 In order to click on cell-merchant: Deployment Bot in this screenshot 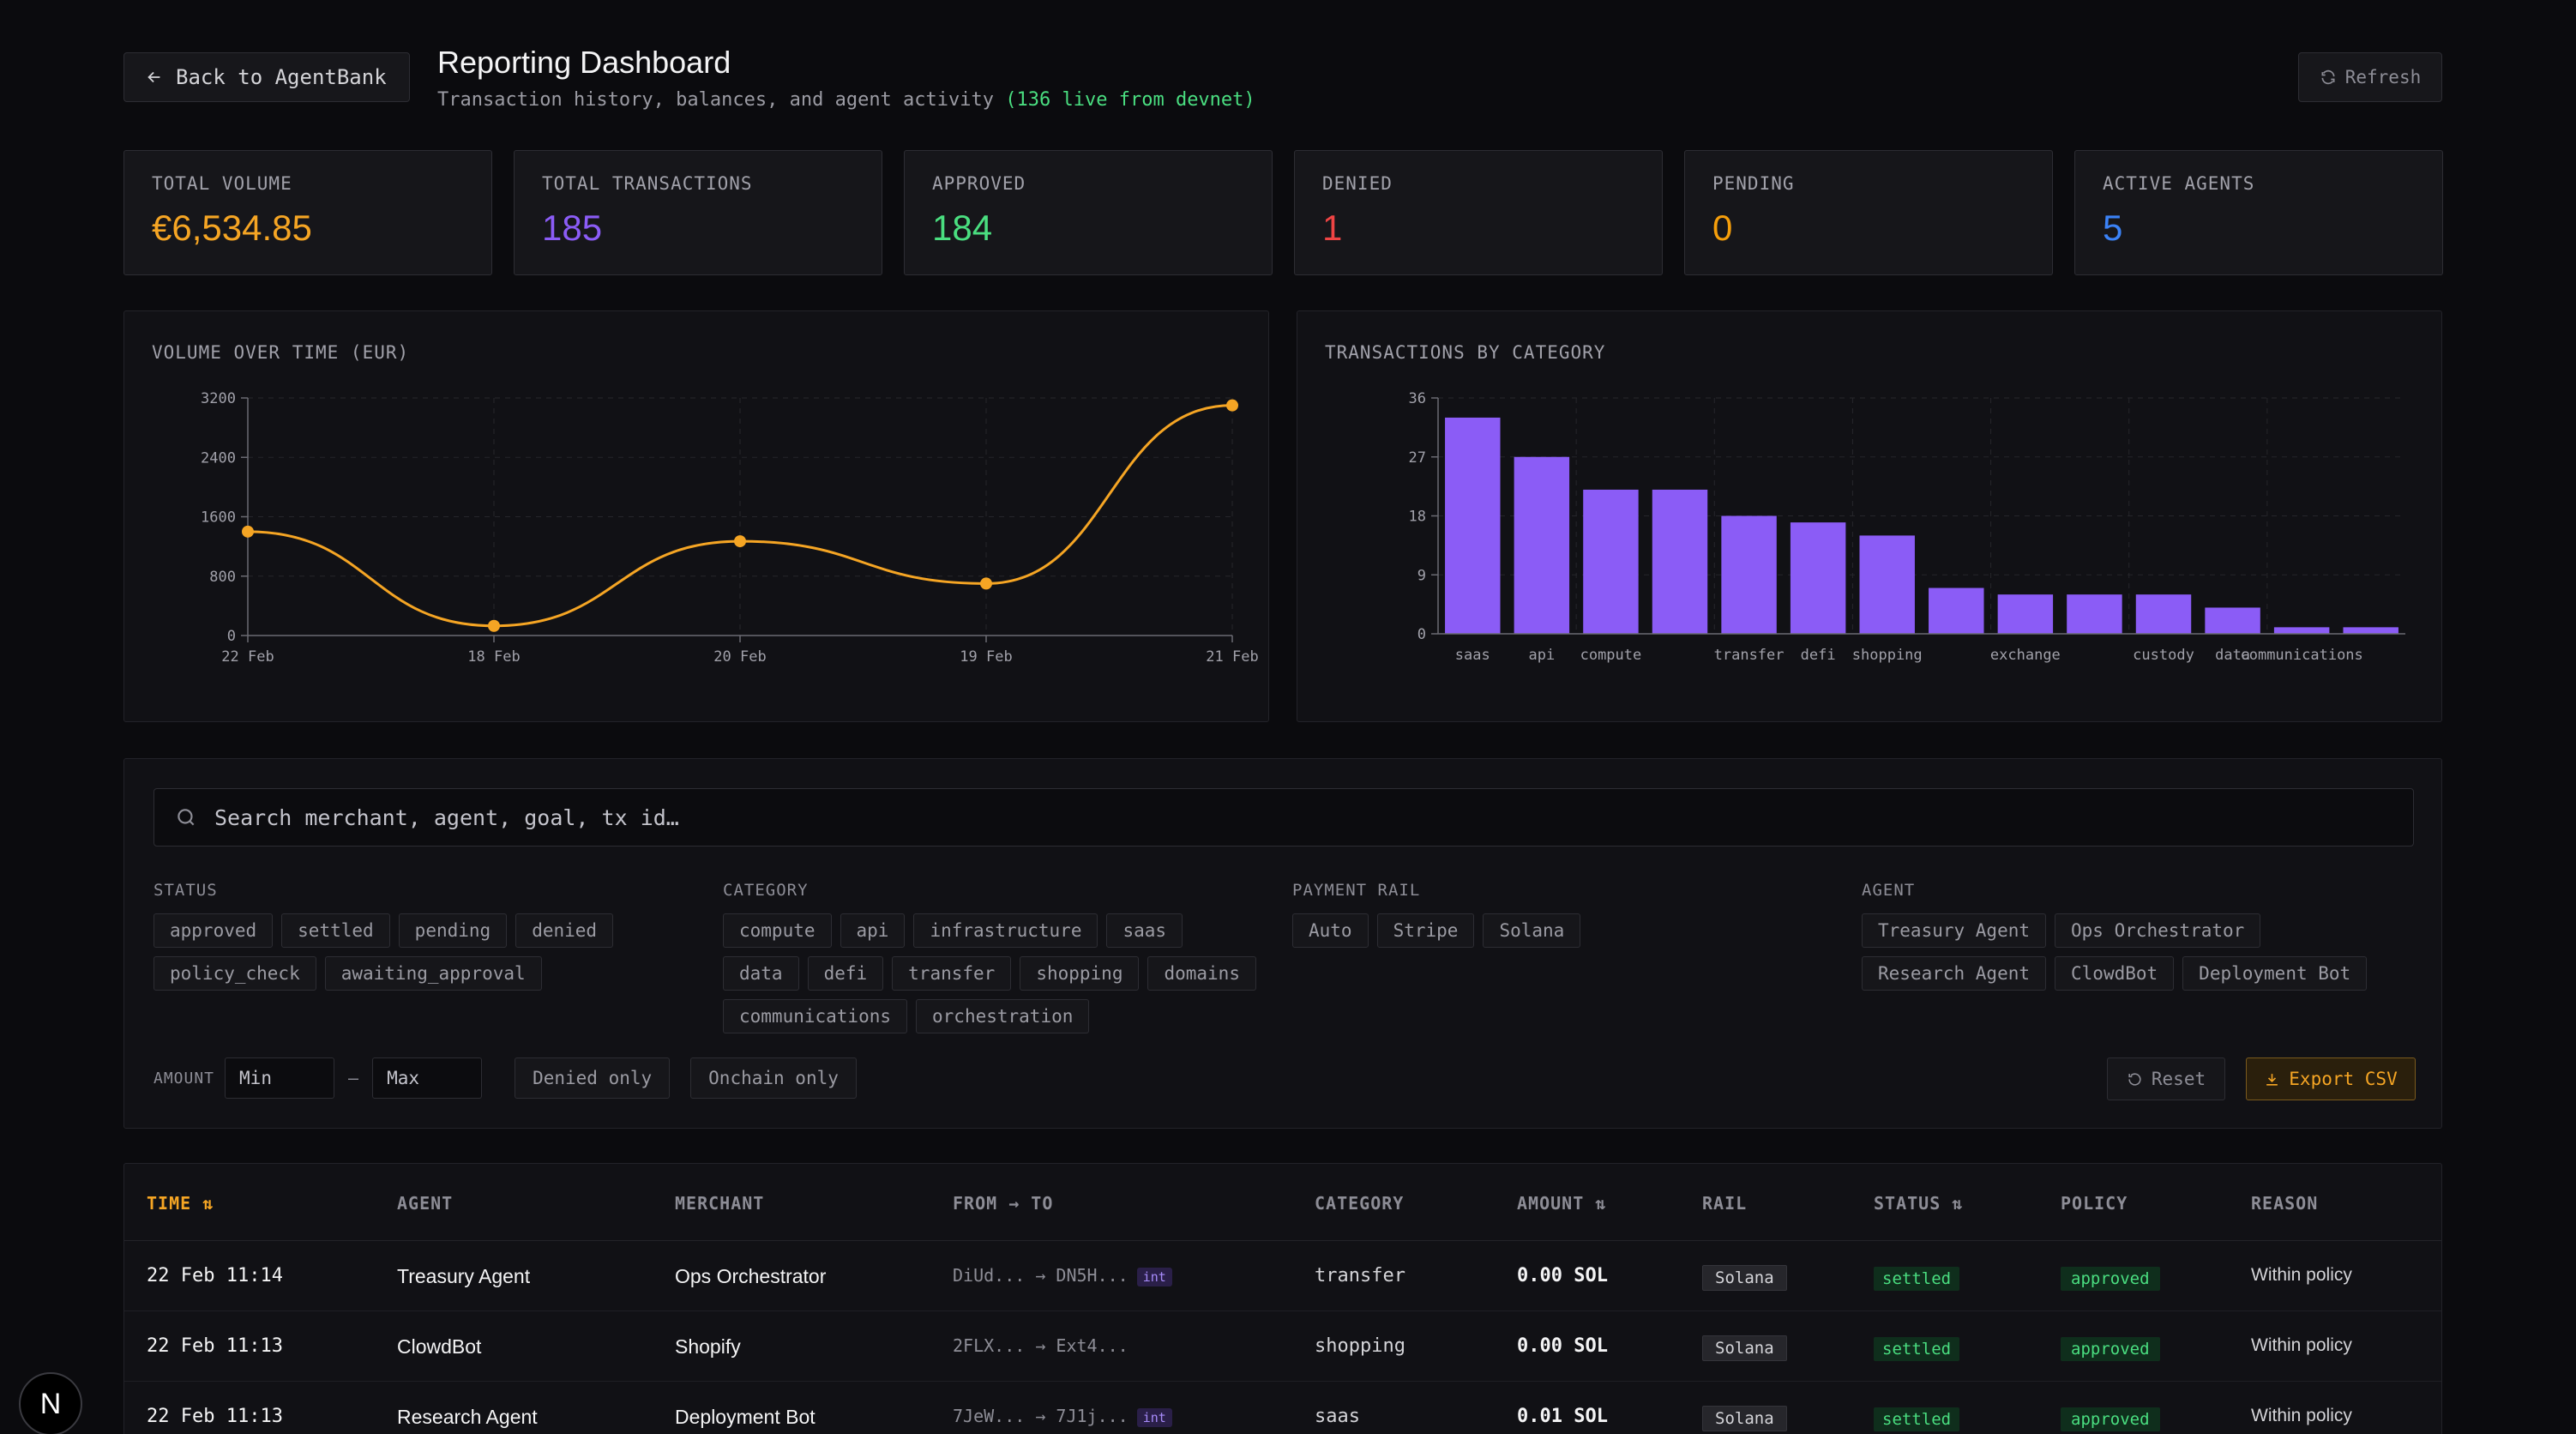, I will do `click(745, 1417)`.